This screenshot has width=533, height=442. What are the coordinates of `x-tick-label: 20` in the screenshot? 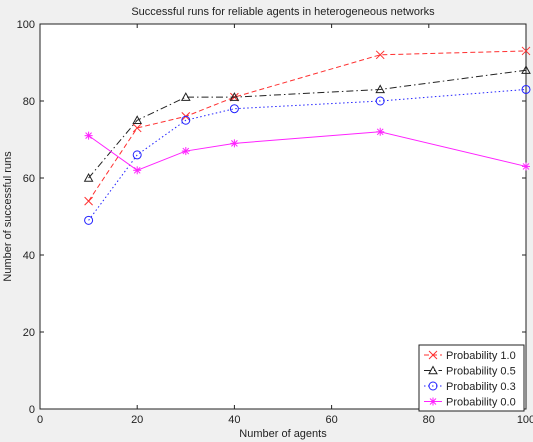 It's located at (137, 420).